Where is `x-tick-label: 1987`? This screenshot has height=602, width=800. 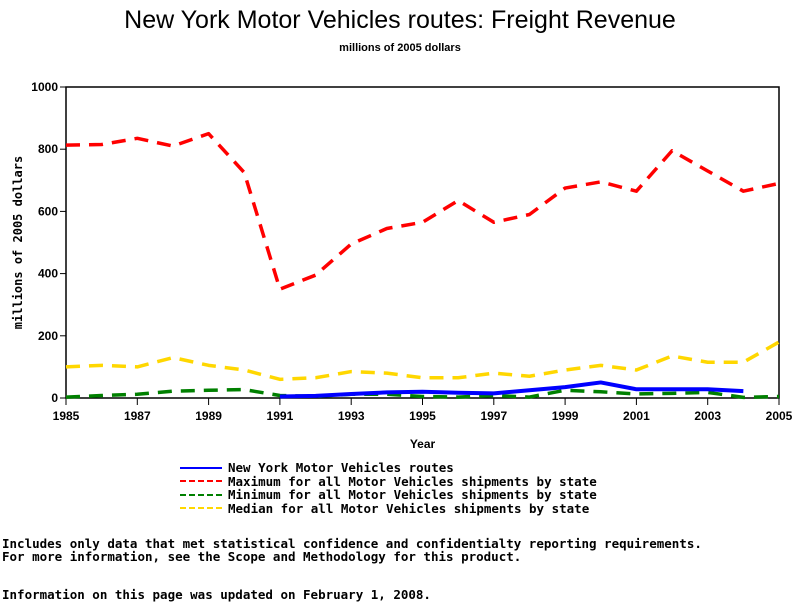 x-tick-label: 1987 is located at coordinates (137, 416).